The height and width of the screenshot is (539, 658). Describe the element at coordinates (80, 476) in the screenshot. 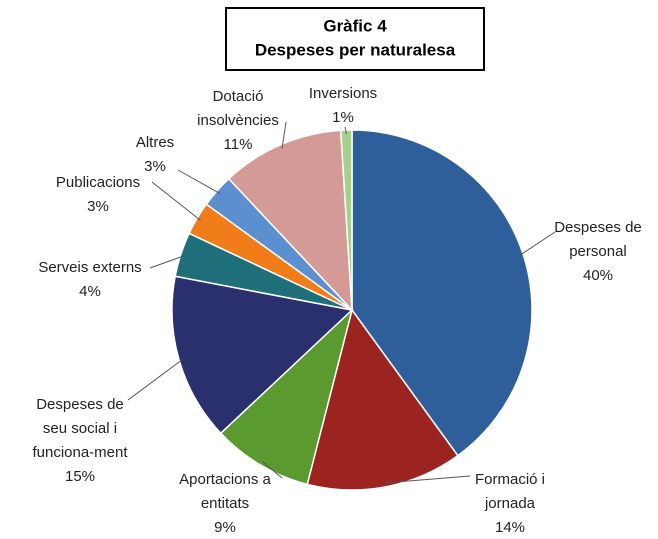

I see `slice-value-label: 15%` at that location.